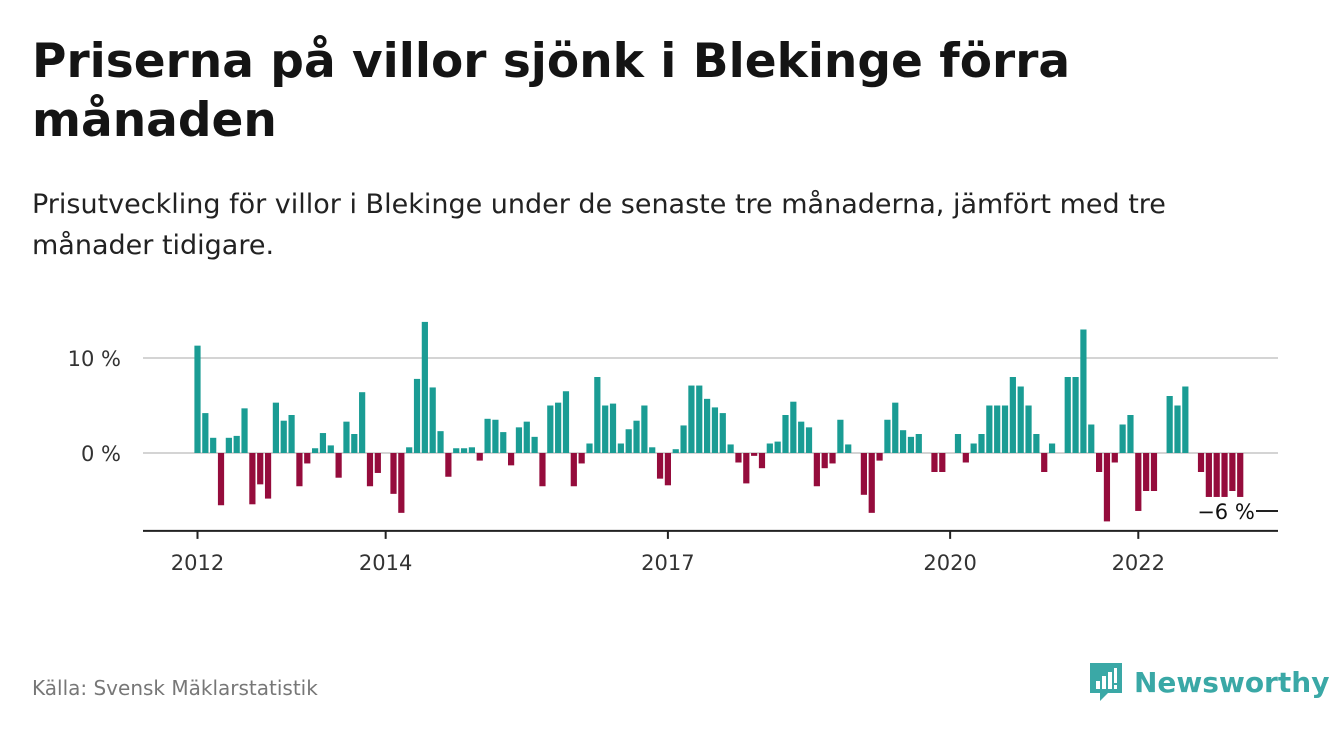 The height and width of the screenshot is (734, 1340). Describe the element at coordinates (667, 563) in the screenshot. I see `x-tick-label: 2017` at that location.